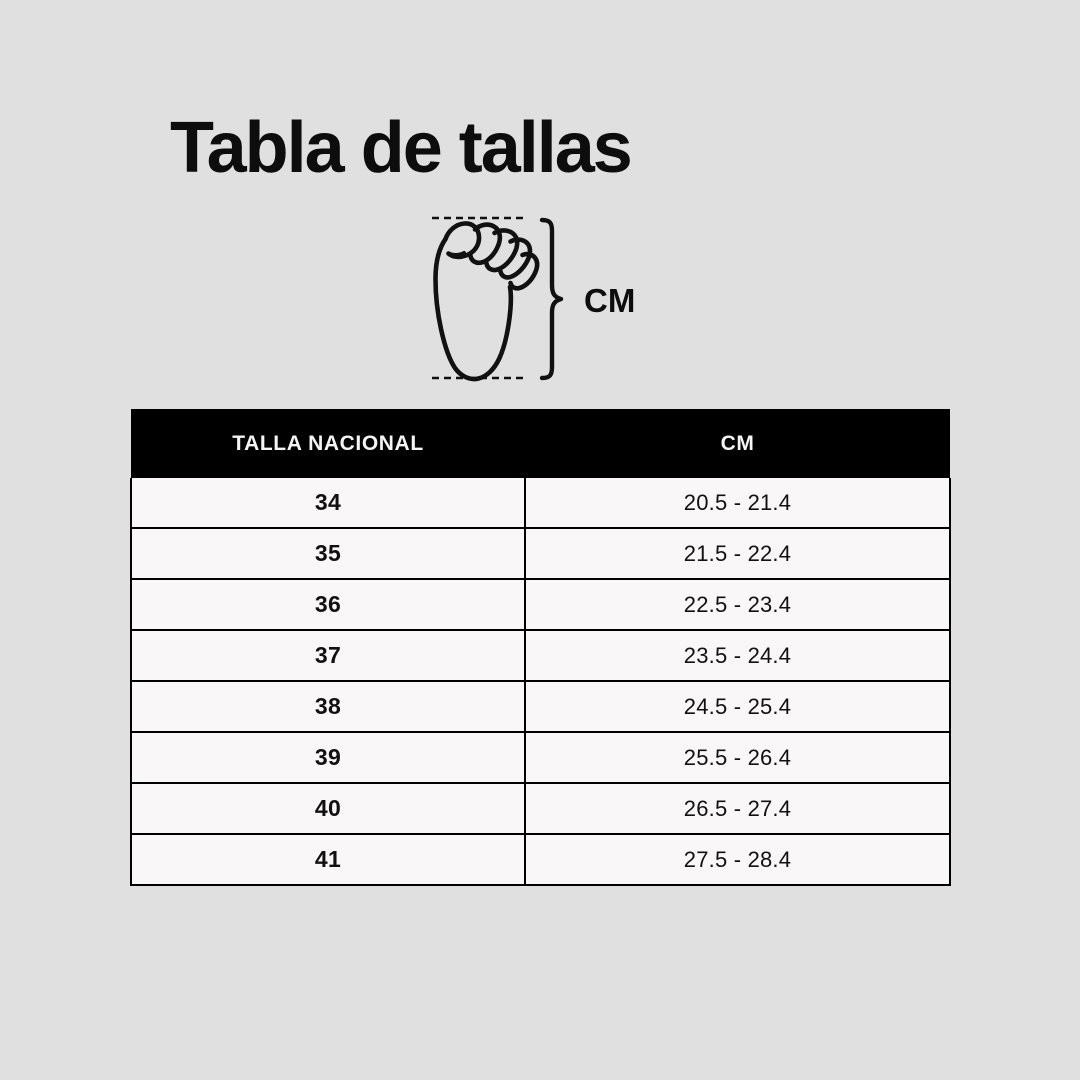  I want to click on cell-talla-nacional: 35, so click(328, 553).